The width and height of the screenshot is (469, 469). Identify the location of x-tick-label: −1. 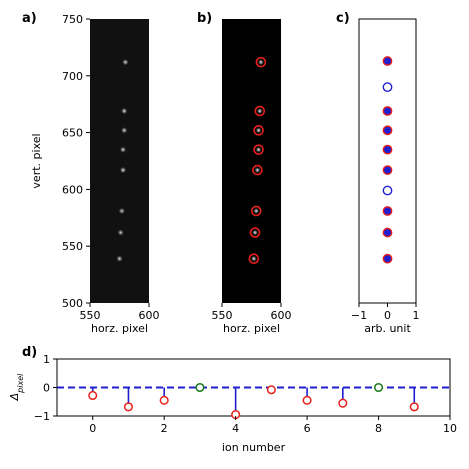
(359, 315).